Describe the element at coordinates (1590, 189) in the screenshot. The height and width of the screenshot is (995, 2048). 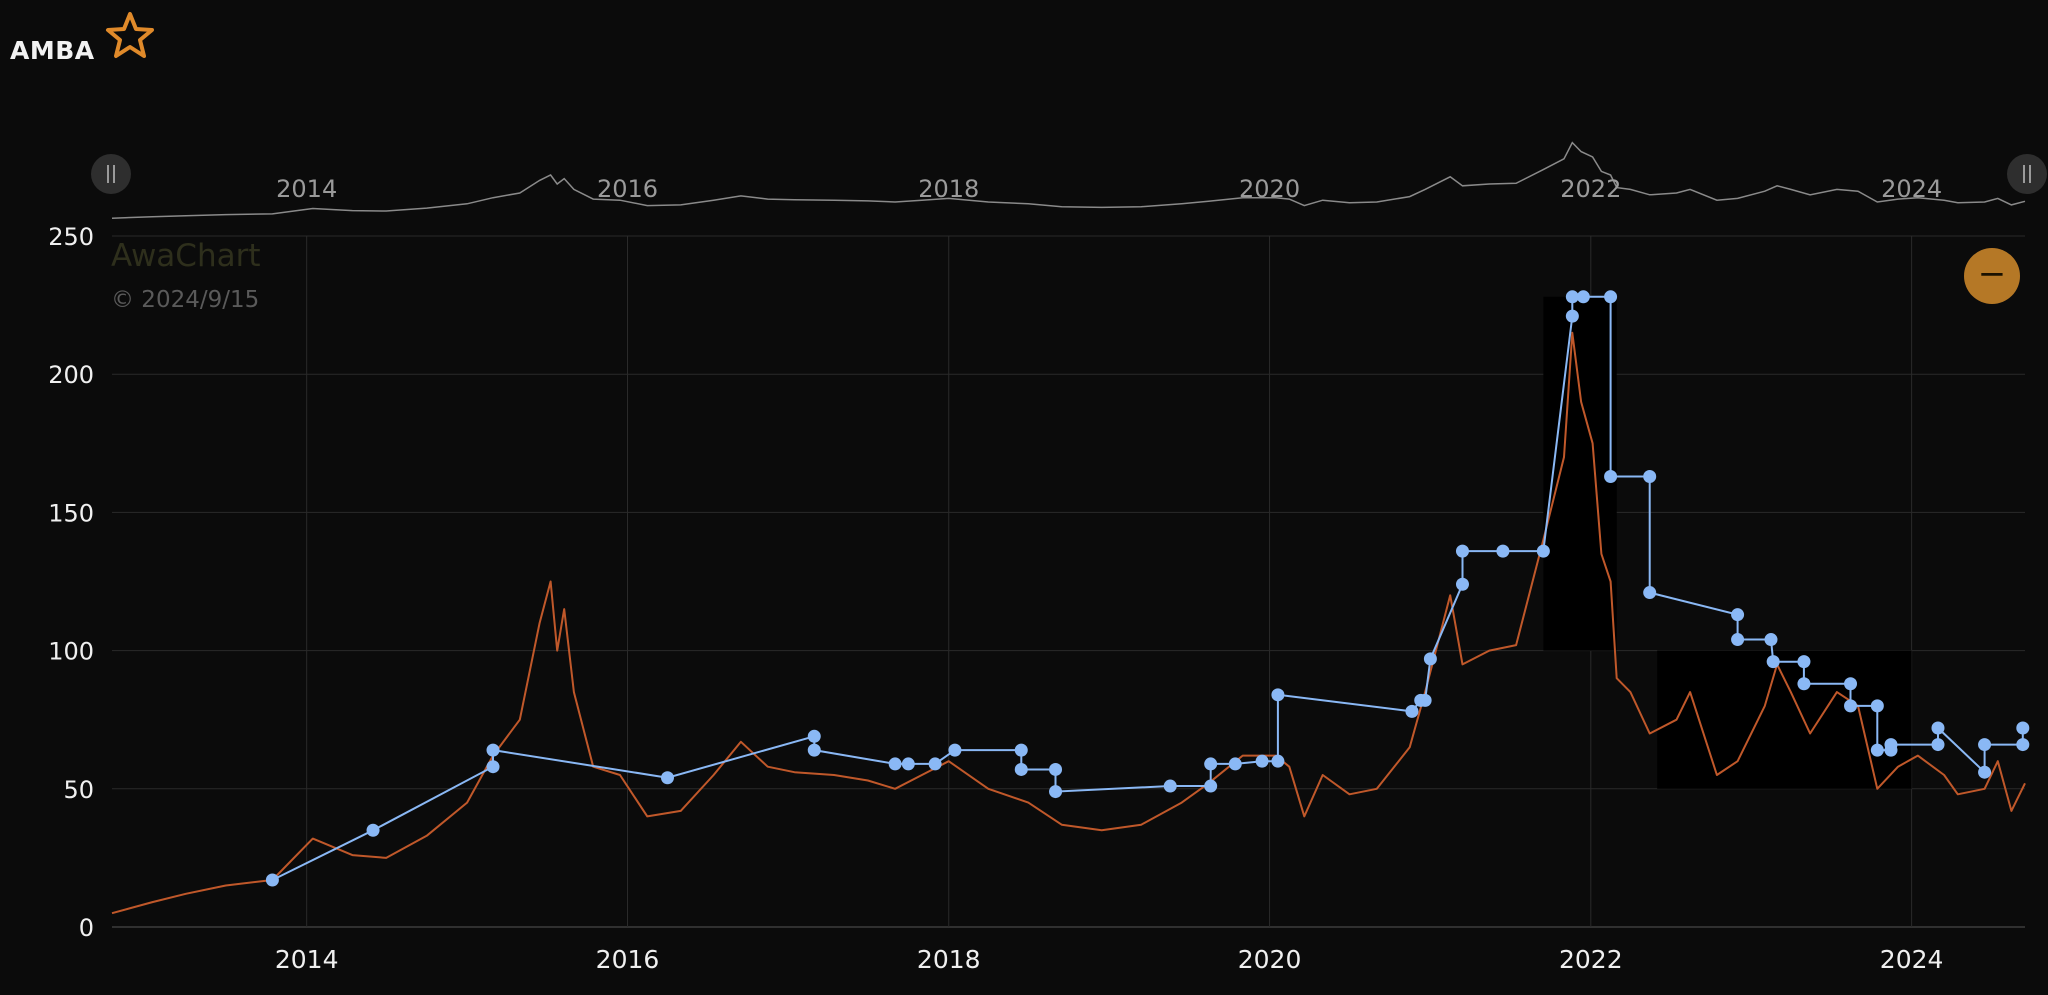
I see `navigator-tick-label: 2022` at that location.